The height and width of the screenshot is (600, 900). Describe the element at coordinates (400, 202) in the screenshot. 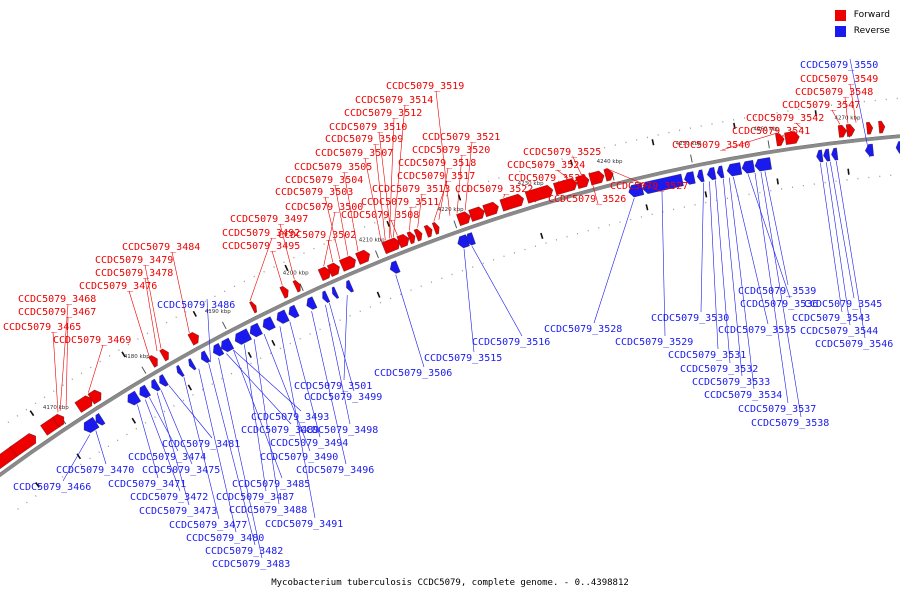

I see `forward-gene-label: CCDC5079_3511` at that location.